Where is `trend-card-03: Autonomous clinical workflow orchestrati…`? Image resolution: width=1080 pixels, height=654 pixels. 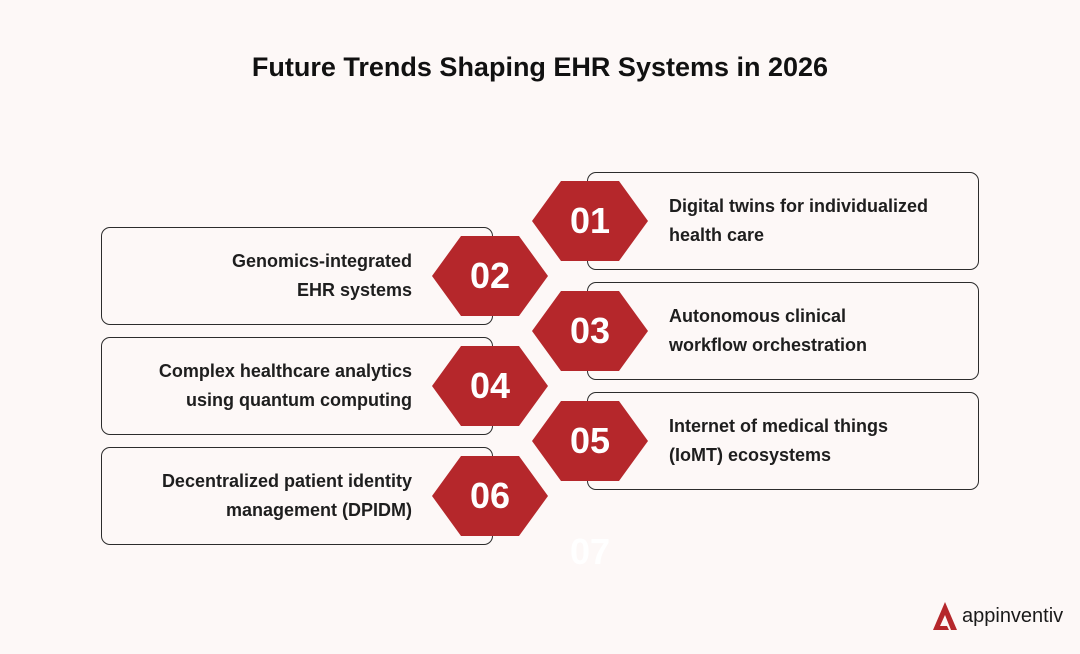
trend-card-03: Autonomous clinical workflow orchestrati… is located at coordinates (783, 331).